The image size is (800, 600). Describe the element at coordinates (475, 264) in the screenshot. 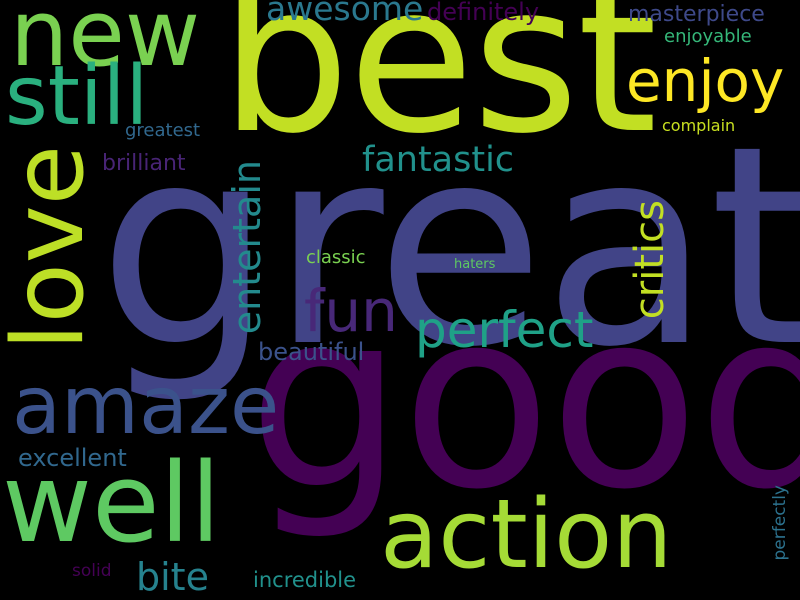

I see `word-haters: haters` at that location.